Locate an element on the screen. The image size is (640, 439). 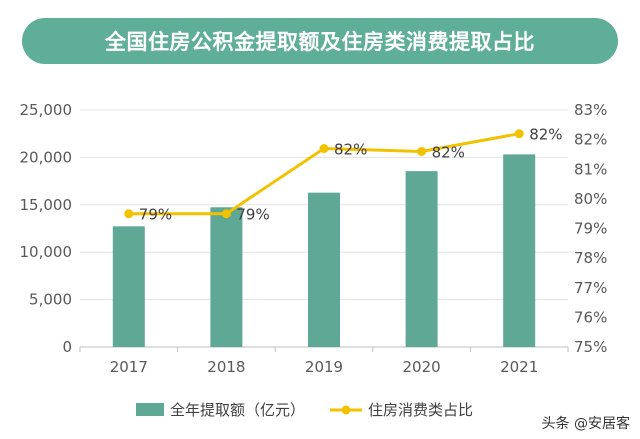
y-right-tick-label: 81% is located at coordinates (590, 169).